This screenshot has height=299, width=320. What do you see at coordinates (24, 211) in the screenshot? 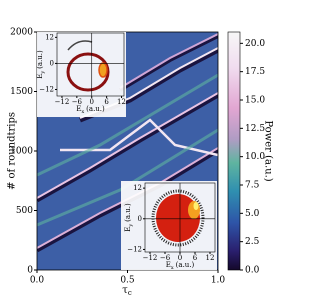
I see `y-tick-label: 500` at bounding box center [24, 211].